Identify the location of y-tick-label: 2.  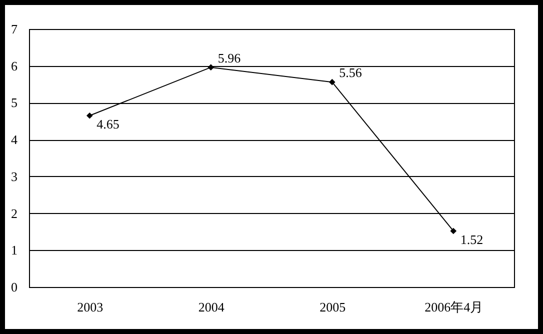
(14, 213).